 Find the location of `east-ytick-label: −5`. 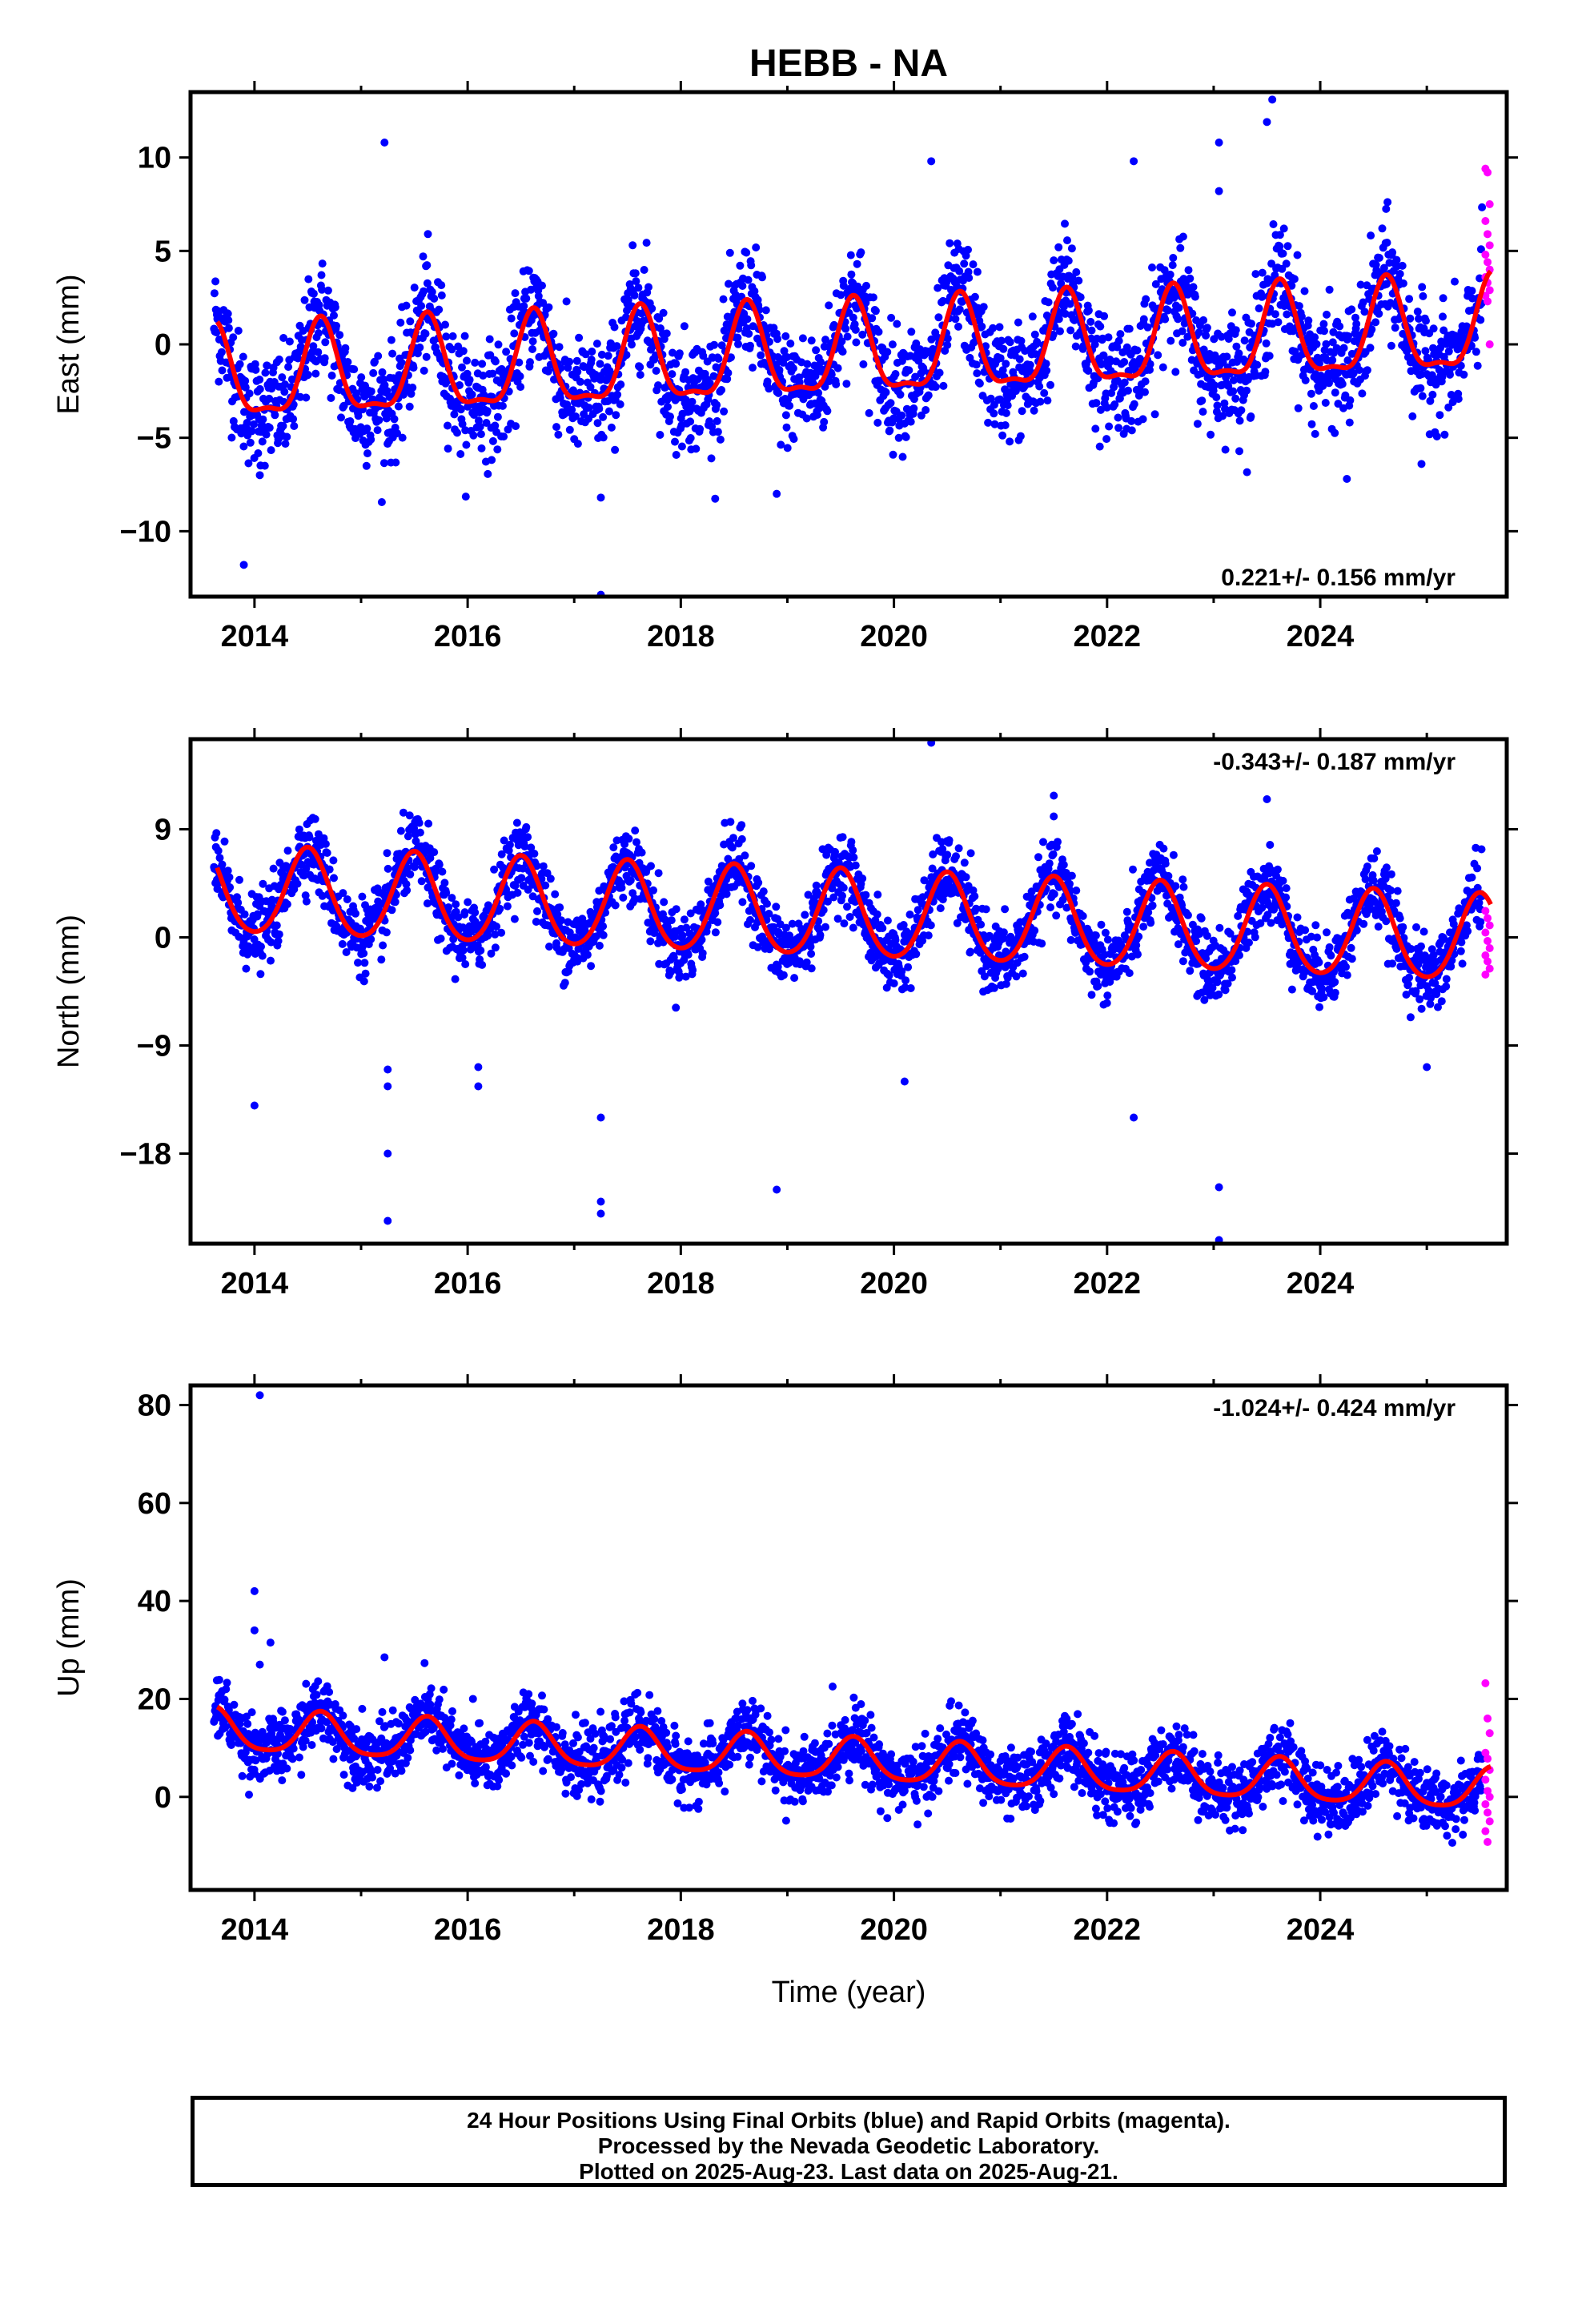

east-ytick-label: −5 is located at coordinates (154, 439).